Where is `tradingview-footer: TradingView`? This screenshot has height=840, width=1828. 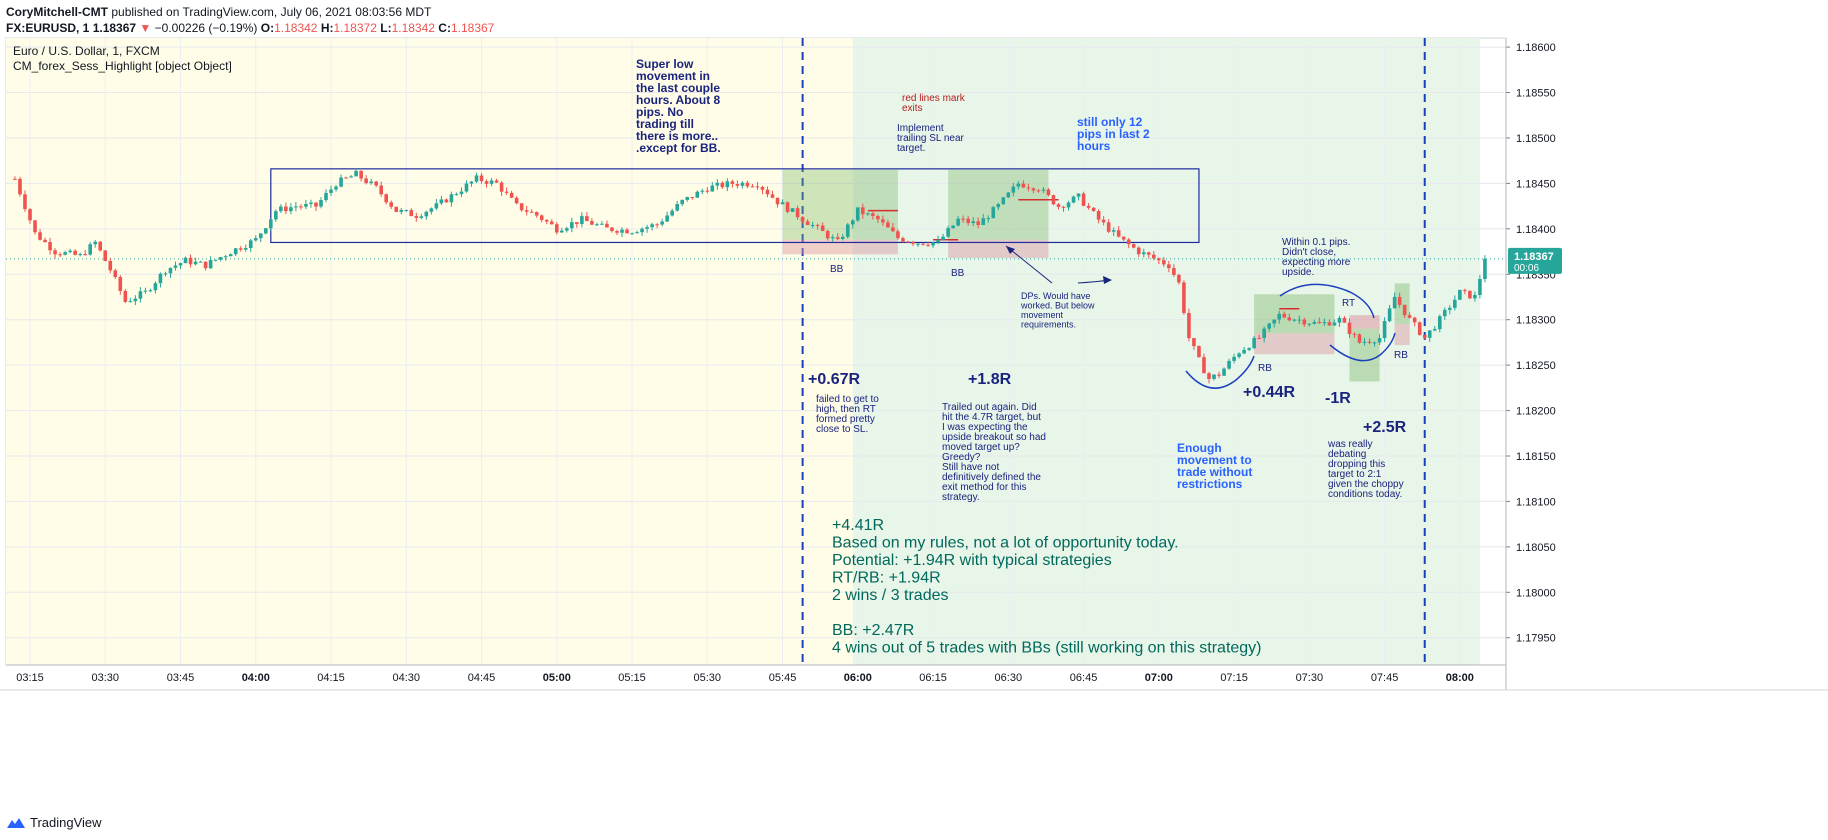 tradingview-footer: TradingView is located at coordinates (54, 822).